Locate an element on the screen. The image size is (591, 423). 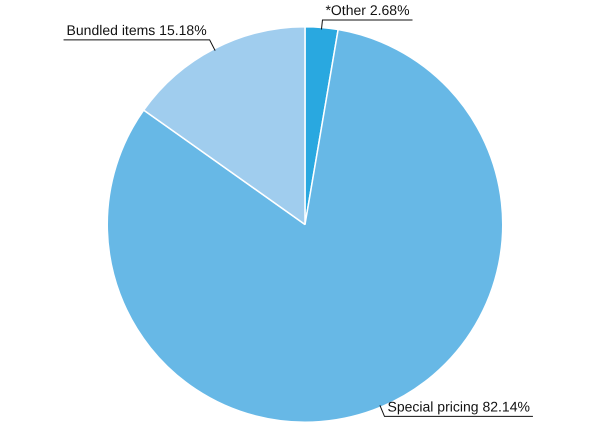
slice-label: Special pricing 82.14% is located at coordinates (459, 406).